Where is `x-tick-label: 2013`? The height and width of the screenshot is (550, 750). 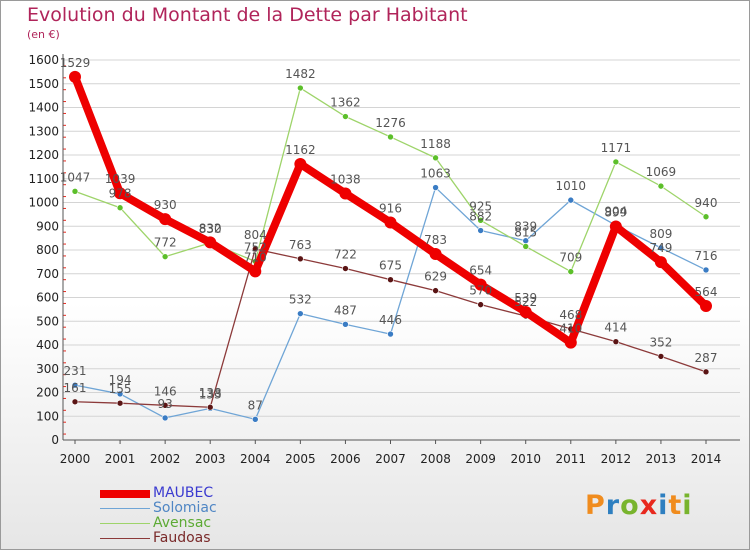
x-tick-label: 2013 is located at coordinates (661, 459).